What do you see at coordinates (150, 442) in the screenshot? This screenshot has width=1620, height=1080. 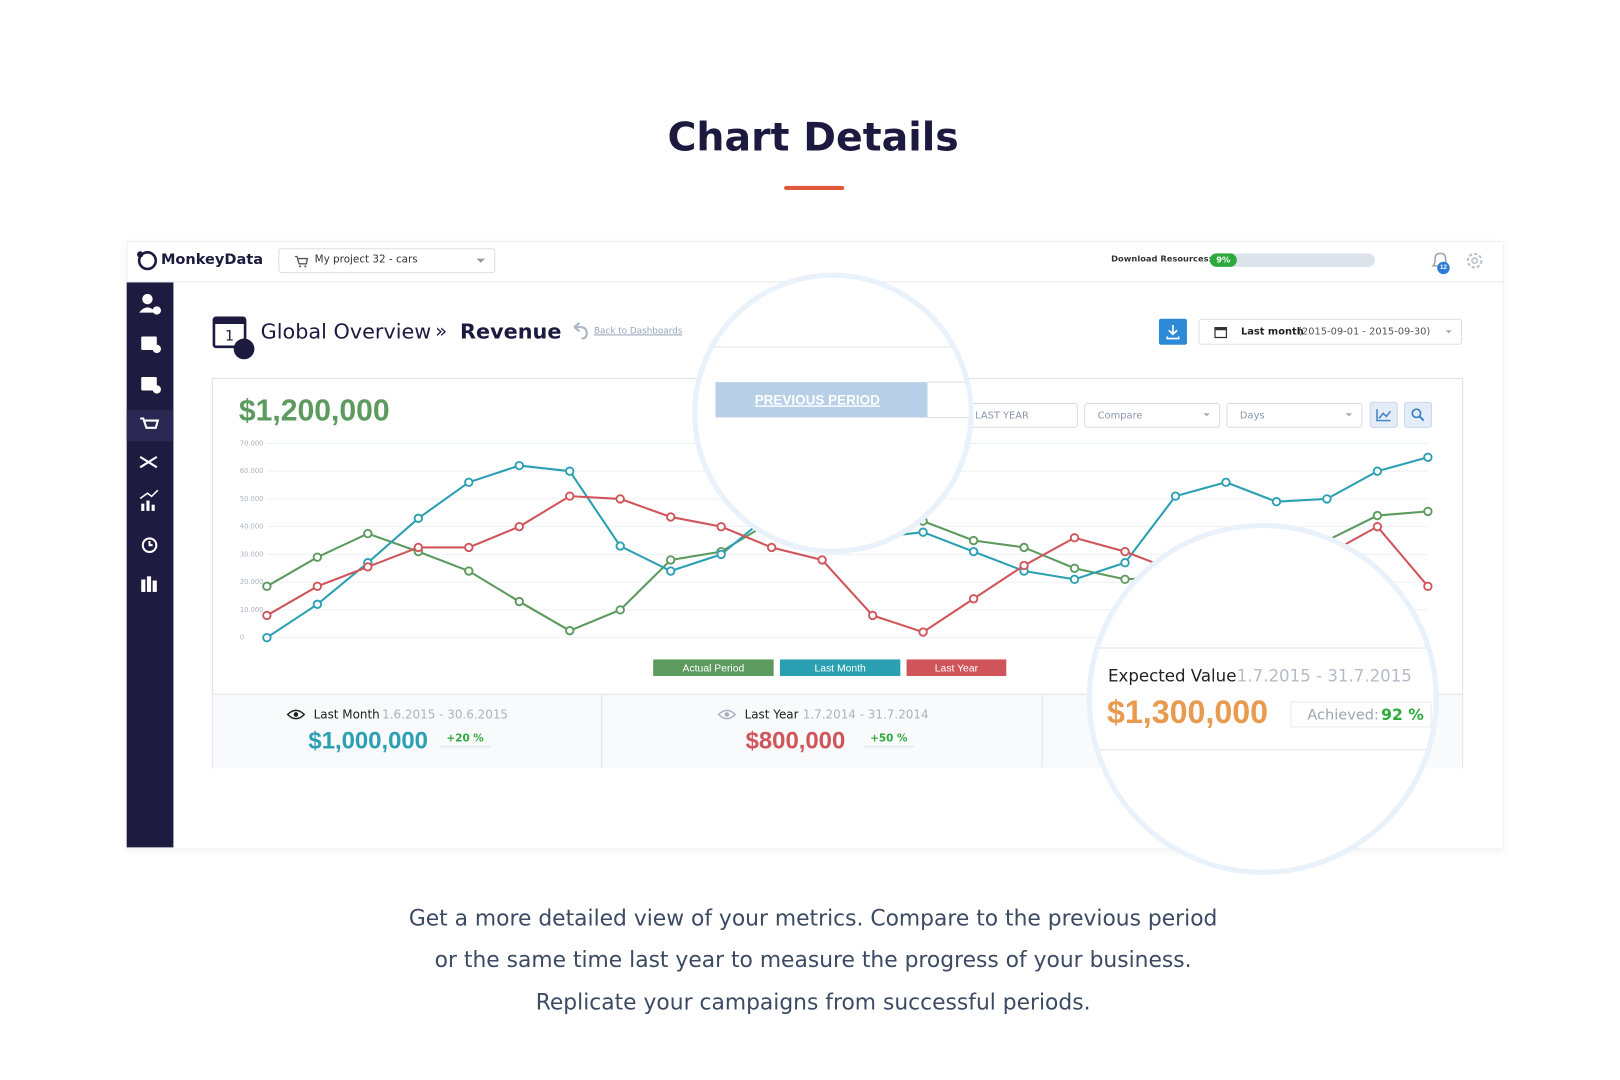 I see `sidebar-icons` at bounding box center [150, 442].